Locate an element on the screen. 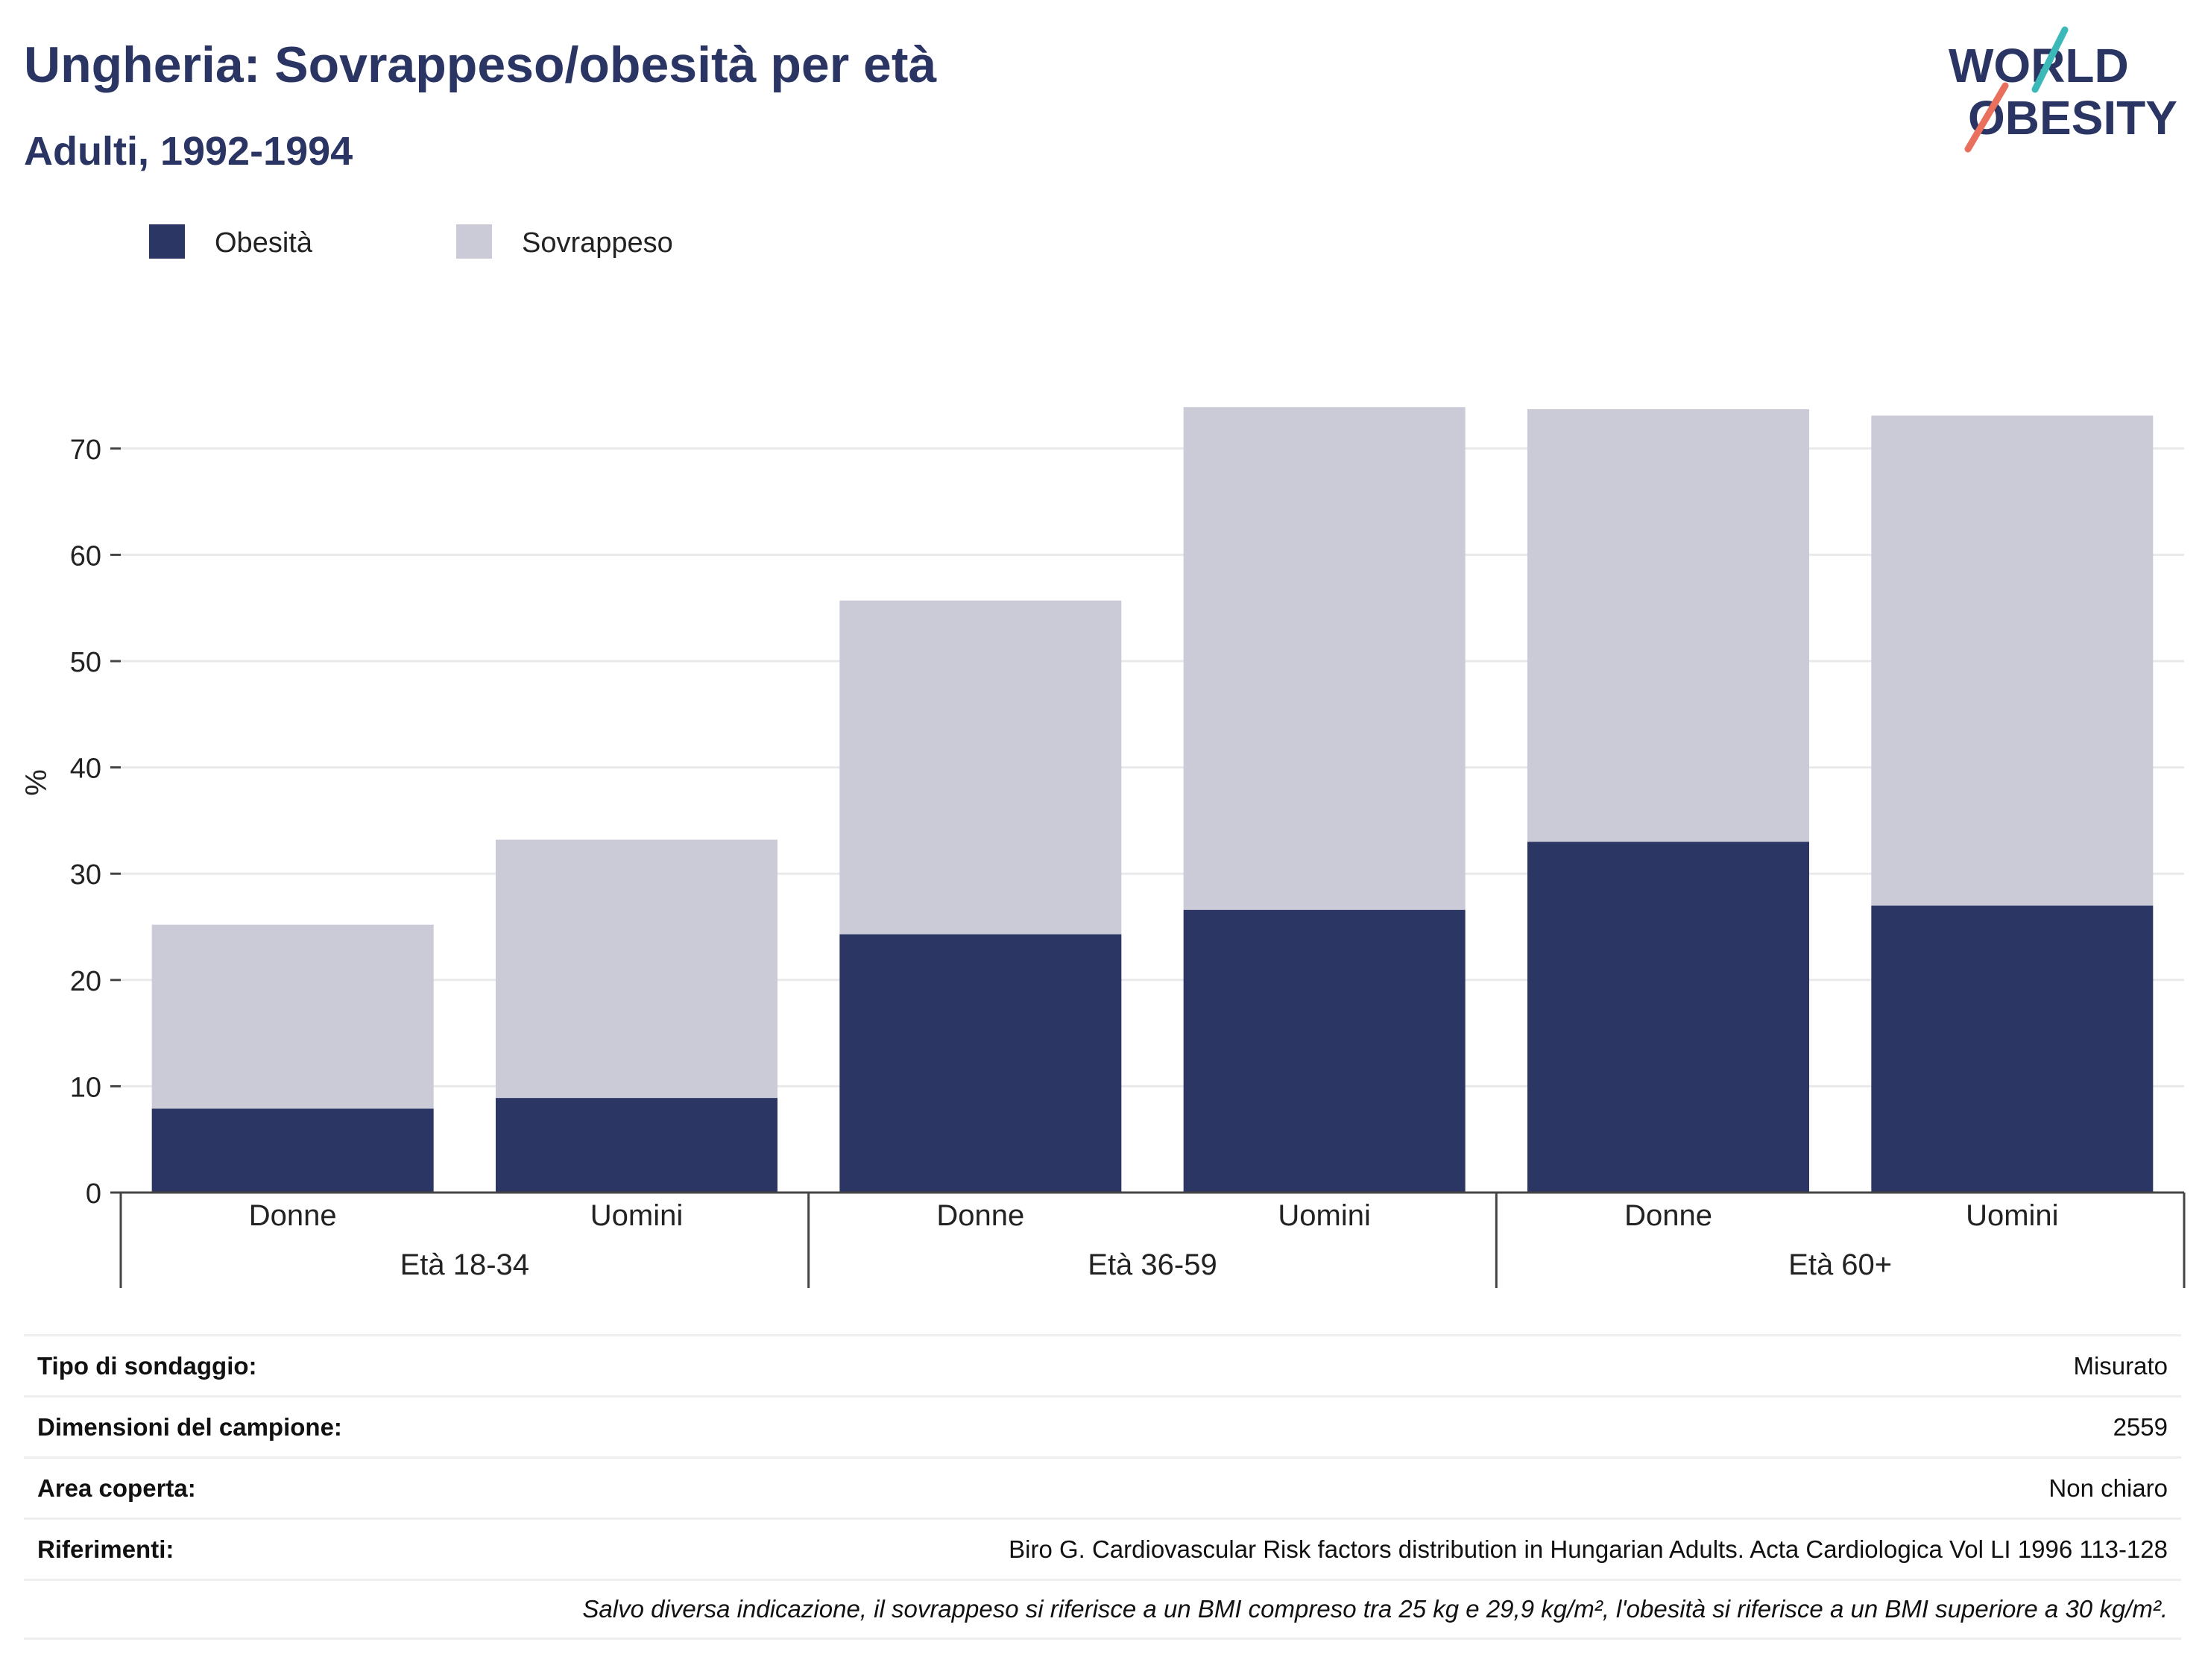 Image resolution: width=2205 pixels, height=1680 pixels. legend-label: Obesità is located at coordinates (264, 243).